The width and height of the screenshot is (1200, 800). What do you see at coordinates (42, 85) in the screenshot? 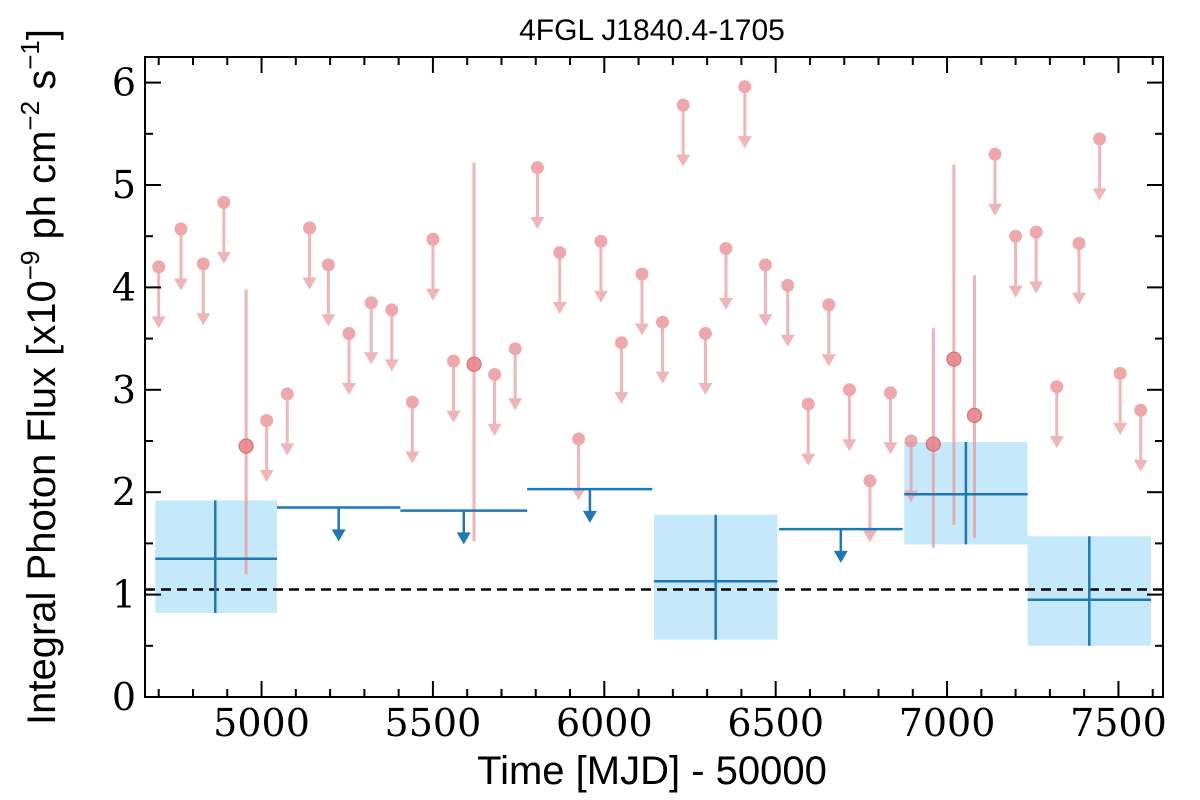
I see `y-axis-label-mid2: s` at bounding box center [42, 85].